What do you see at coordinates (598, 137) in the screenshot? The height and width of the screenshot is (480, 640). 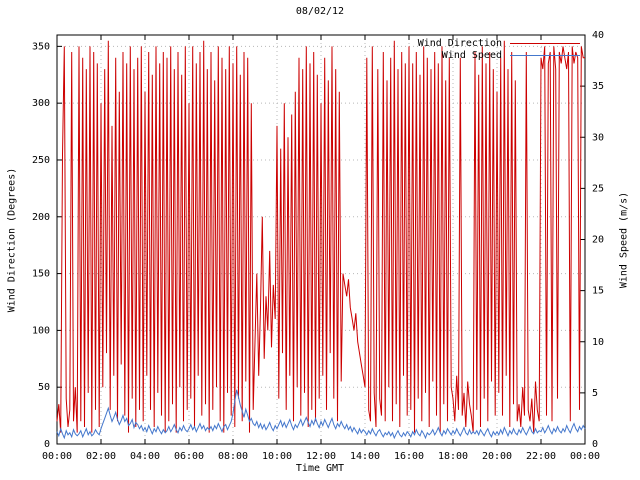 I see `y-right-tick-label: 30` at bounding box center [598, 137].